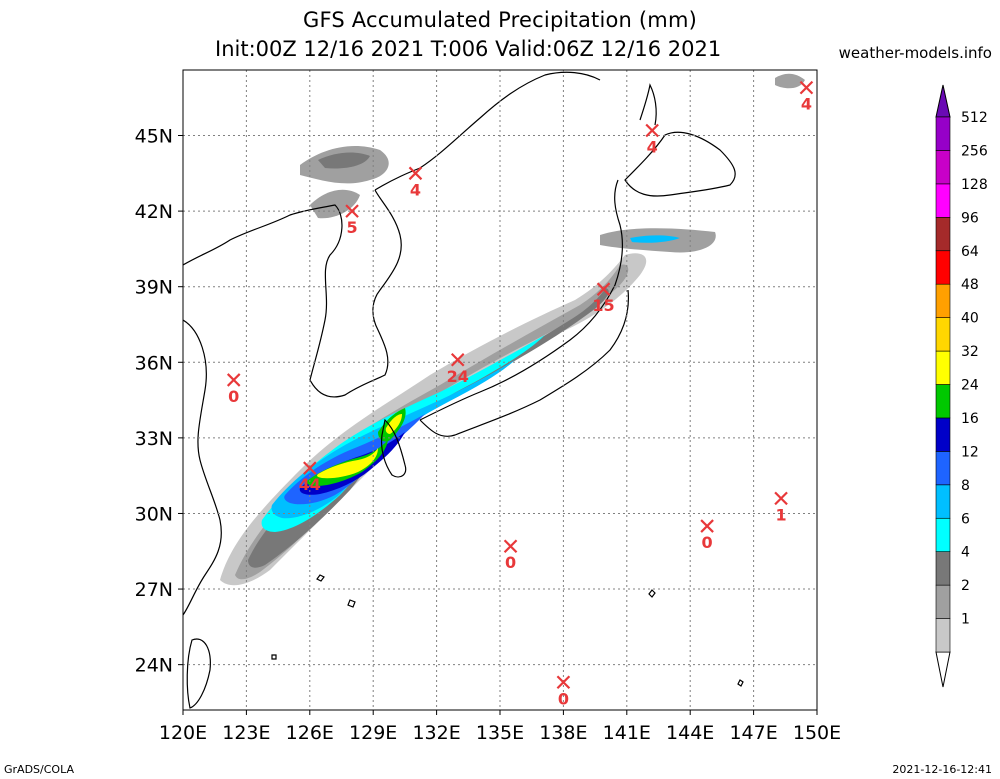  What do you see at coordinates (154, 363) in the screenshot?
I see `lat-tick-label: 36N` at bounding box center [154, 363].